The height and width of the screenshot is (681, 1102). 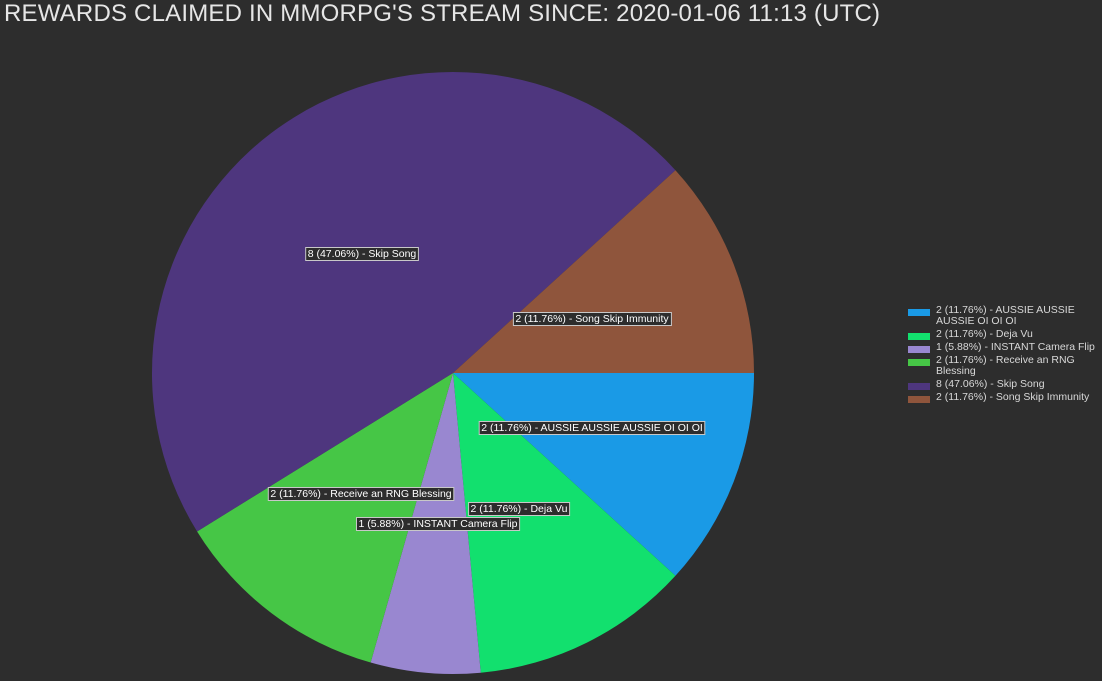 I want to click on legend-item: 1 (5.88%) - INSTANT Camera Flip, so click(x=1005, y=347).